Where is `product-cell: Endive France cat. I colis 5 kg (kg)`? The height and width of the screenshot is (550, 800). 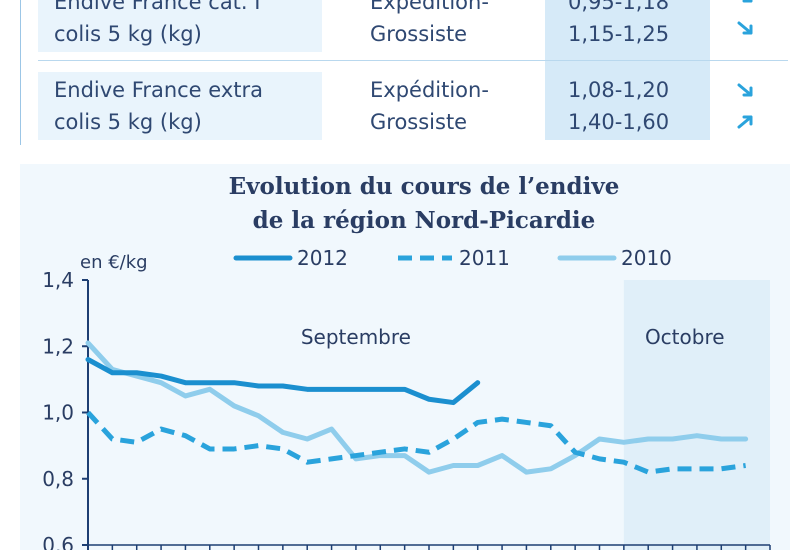
product-cell: Endive France cat. I colis 5 kg (kg) is located at coordinates (157, 23).